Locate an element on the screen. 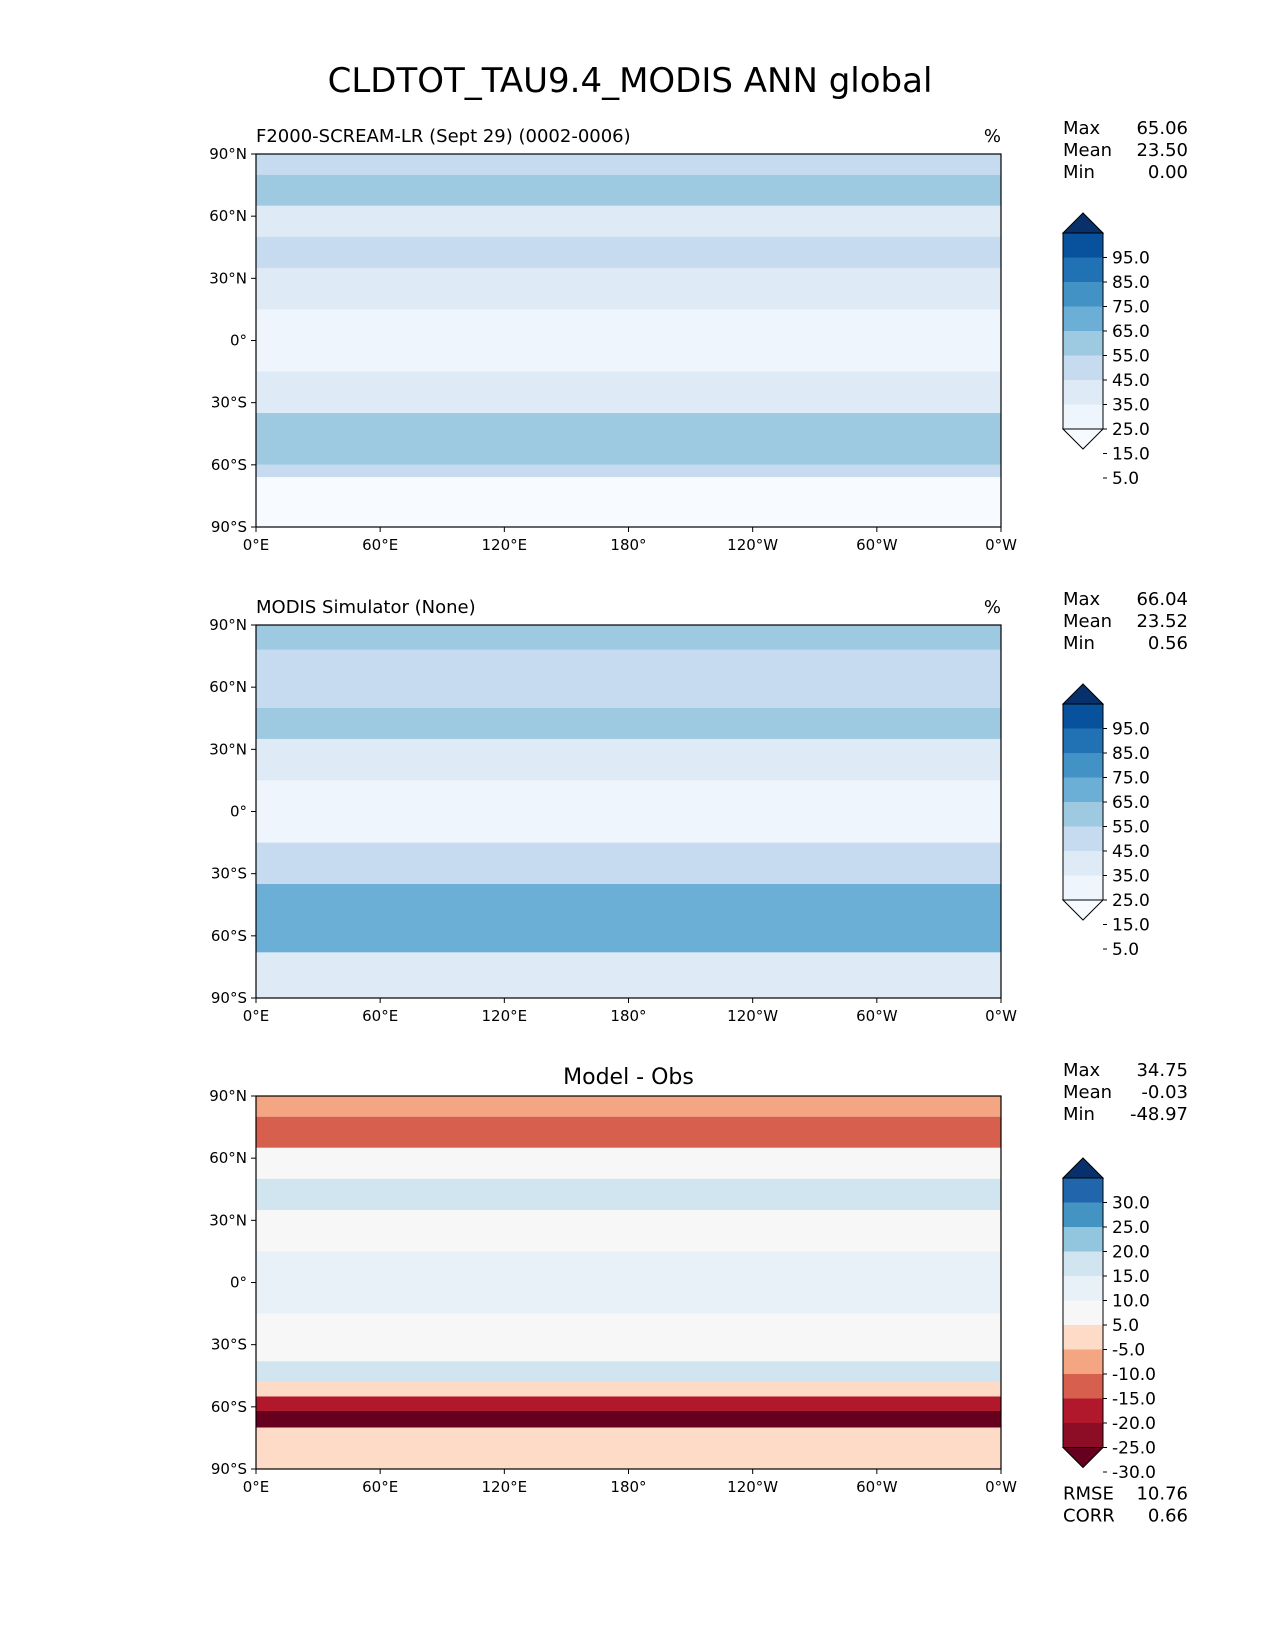  stat-value: 0.56 is located at coordinates (1168, 643).